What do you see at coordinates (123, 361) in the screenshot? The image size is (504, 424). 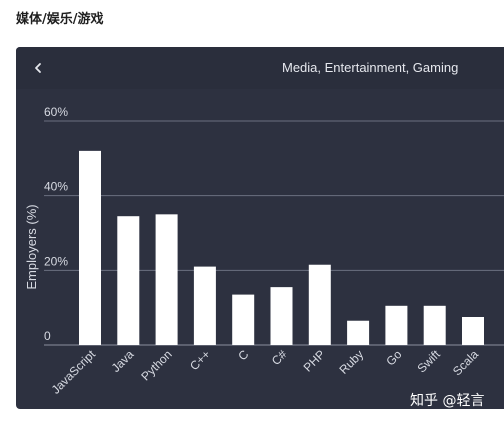 I see `x-tick-label: Java` at bounding box center [123, 361].